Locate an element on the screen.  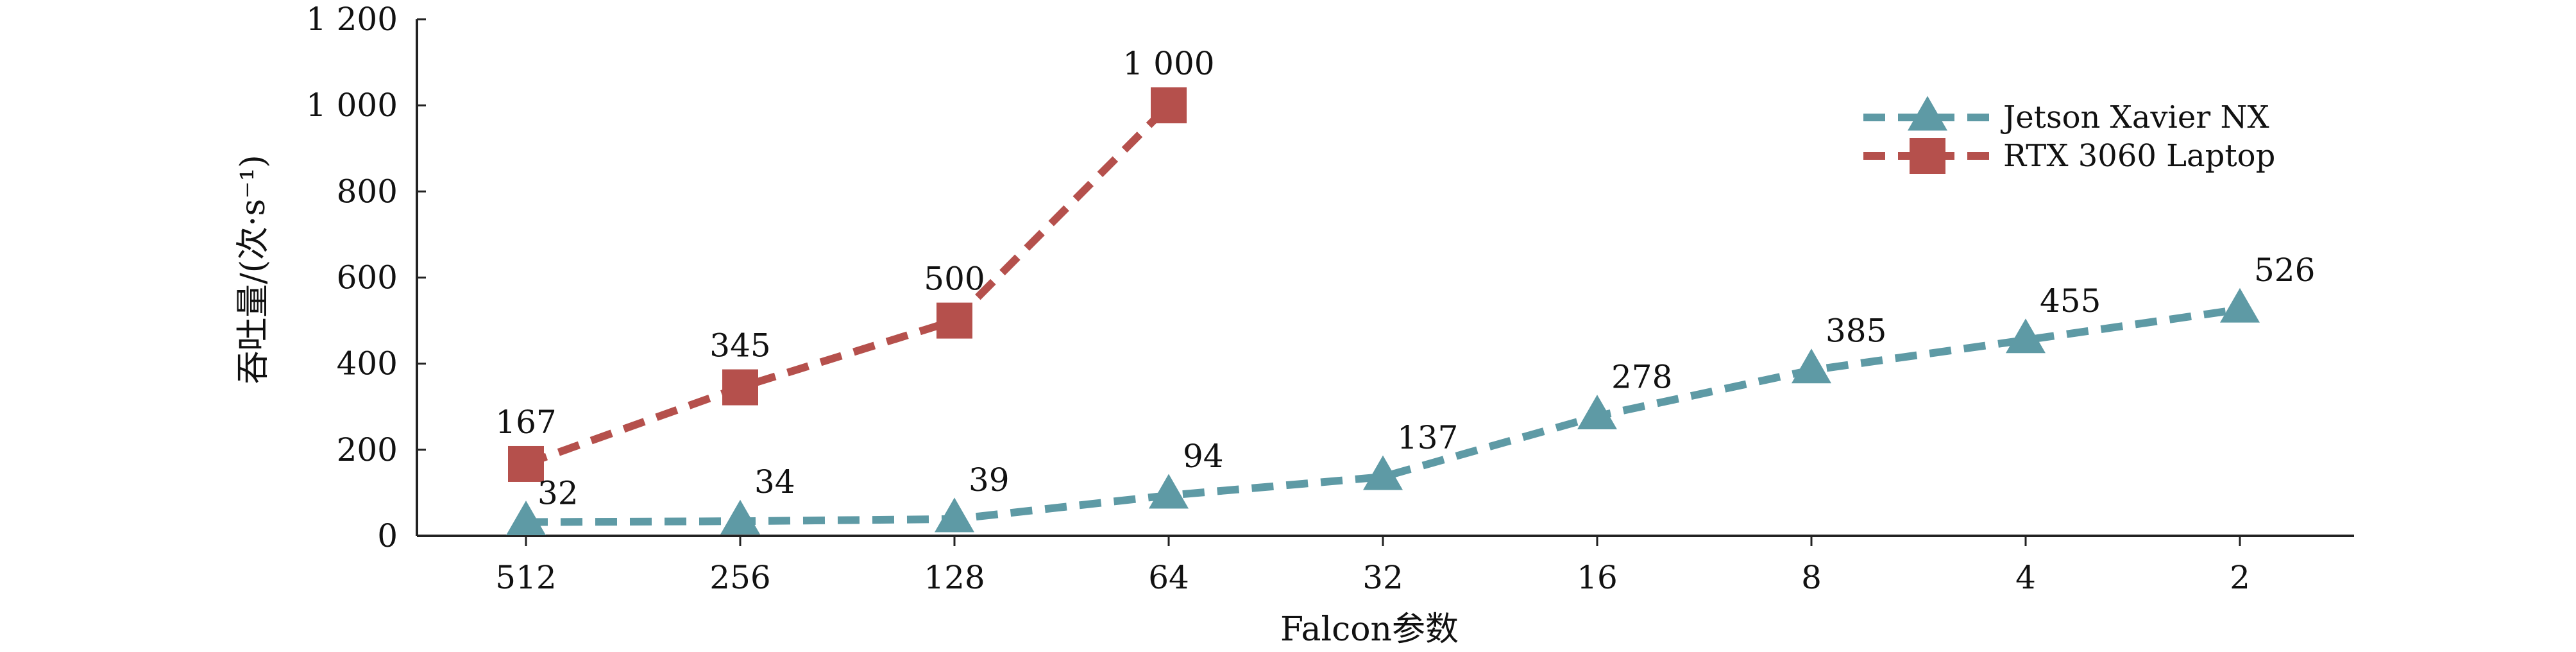
data-label-jetson-xavier-nx: 94 is located at coordinates (1203, 456).